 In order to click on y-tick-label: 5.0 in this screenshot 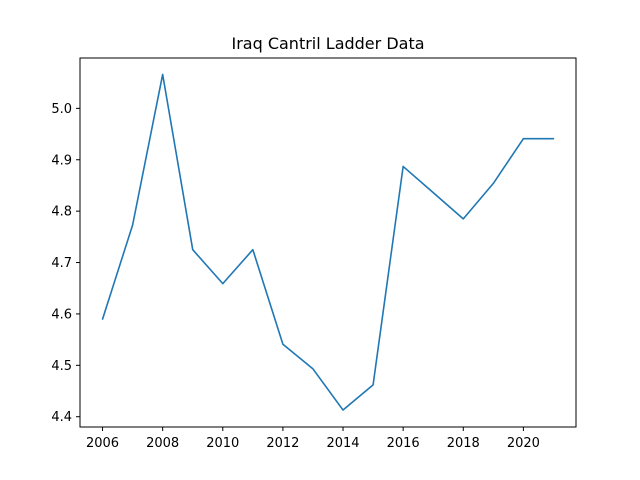, I will do `click(61, 109)`.